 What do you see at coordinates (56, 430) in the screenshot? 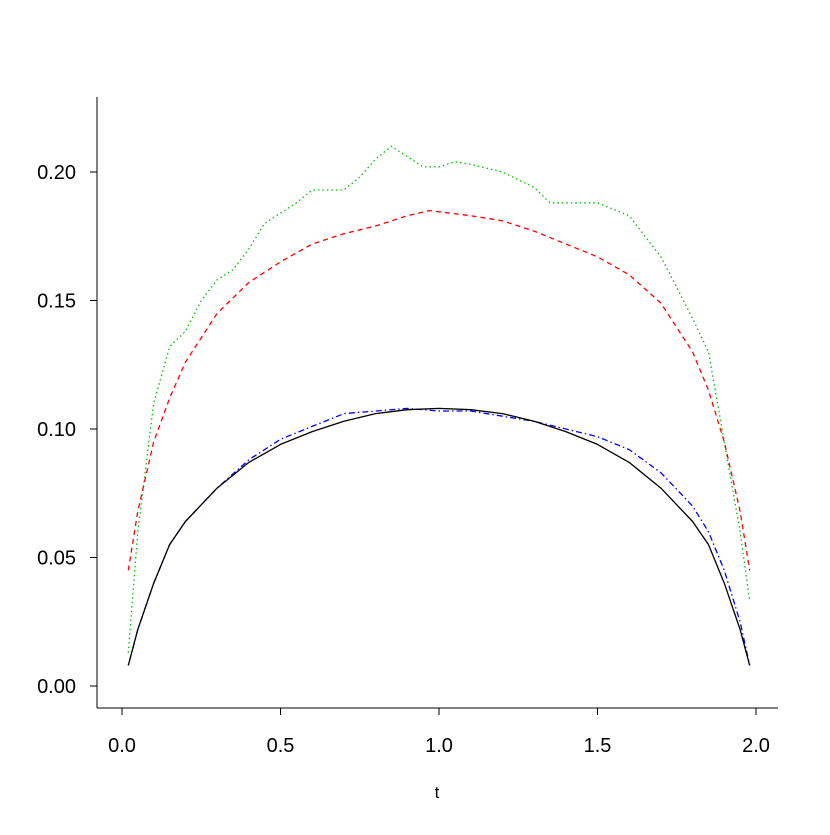
I see `y-tick-label: 0.10` at bounding box center [56, 430].